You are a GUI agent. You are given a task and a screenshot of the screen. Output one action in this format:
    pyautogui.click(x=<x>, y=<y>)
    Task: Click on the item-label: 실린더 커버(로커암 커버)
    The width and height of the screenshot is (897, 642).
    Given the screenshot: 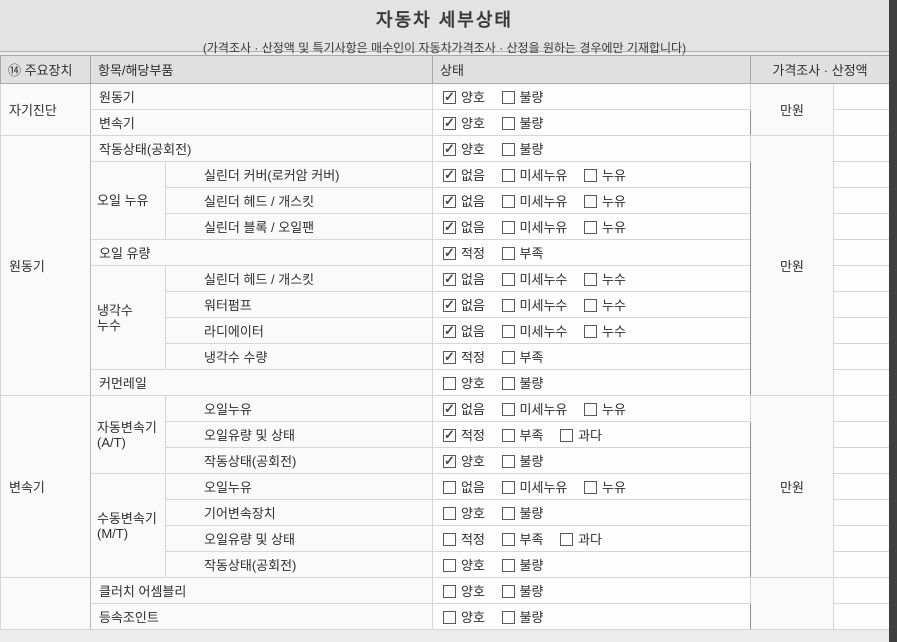 What is the action you would take?
    pyautogui.click(x=299, y=174)
    